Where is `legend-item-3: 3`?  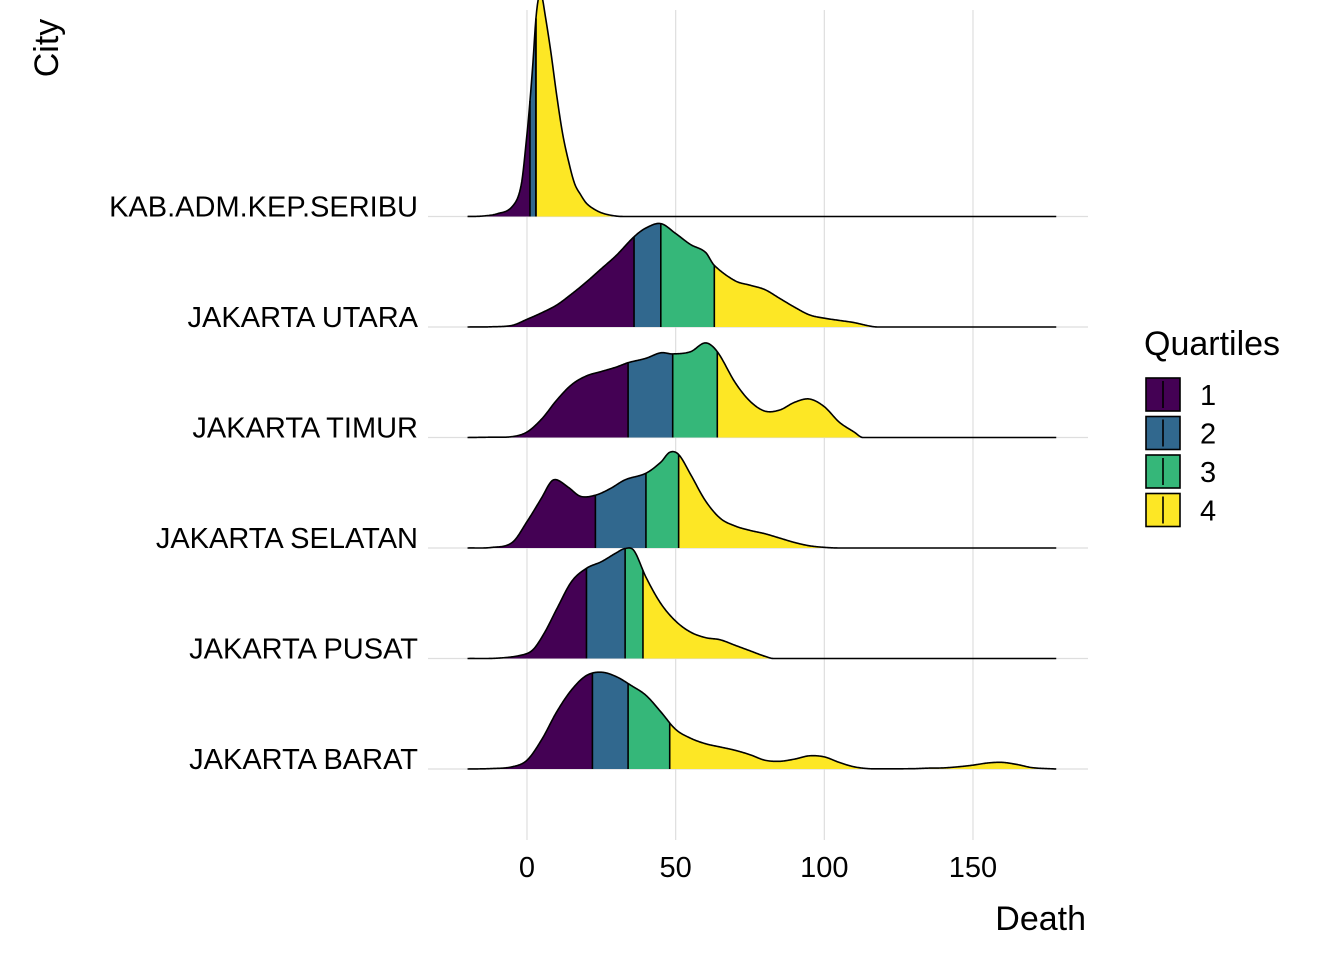
legend-item-3: 3 is located at coordinates (1180, 471).